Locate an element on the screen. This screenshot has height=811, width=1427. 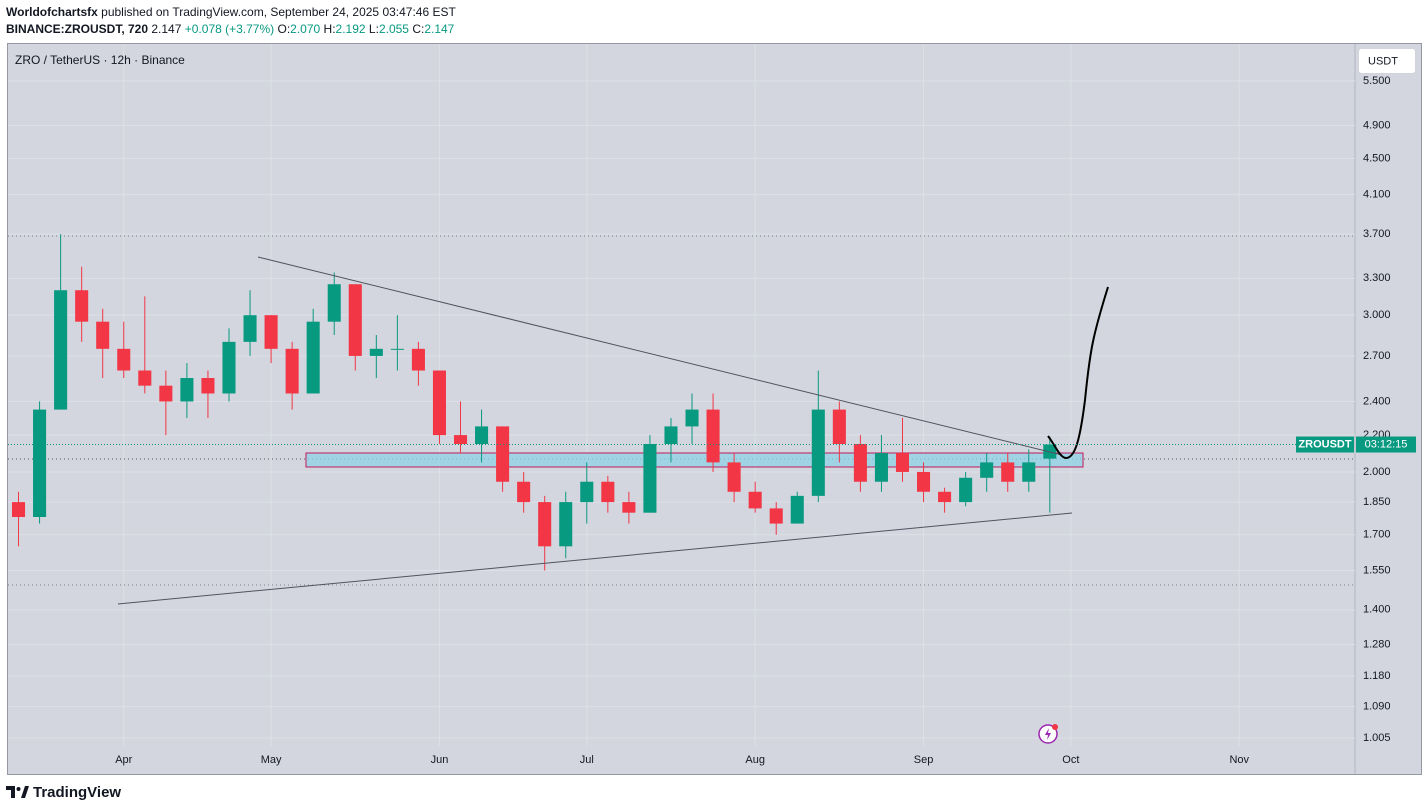
price-tag is located at coordinates (1325, 444).